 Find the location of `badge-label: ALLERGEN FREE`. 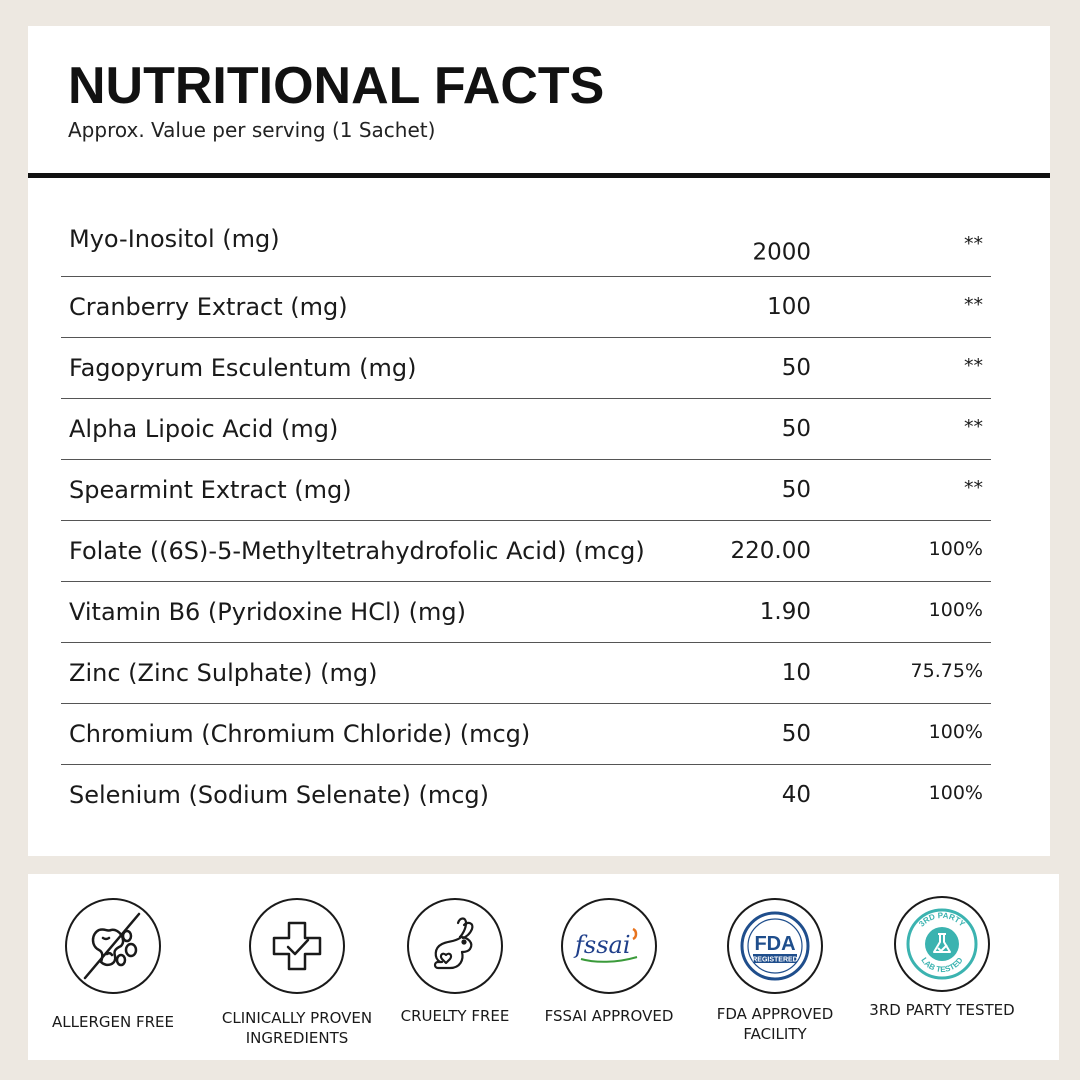

badge-label: ALLERGEN FREE is located at coordinates (113, 1022).